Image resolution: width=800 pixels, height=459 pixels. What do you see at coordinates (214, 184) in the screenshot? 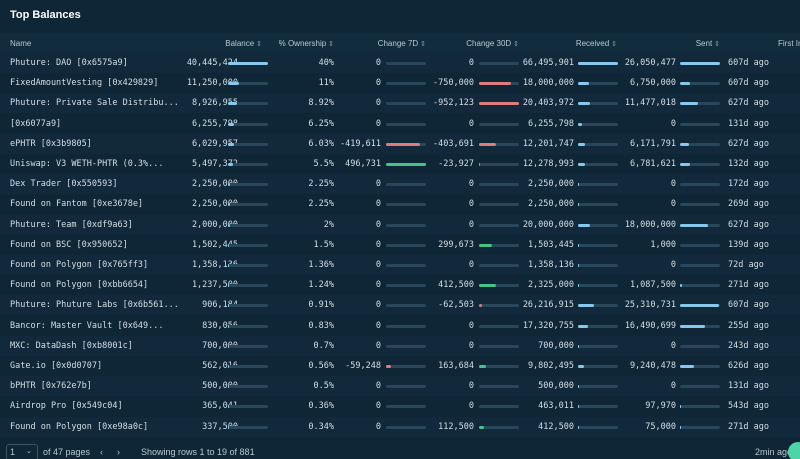
I see `cell: 2,250,000` at bounding box center [214, 184].